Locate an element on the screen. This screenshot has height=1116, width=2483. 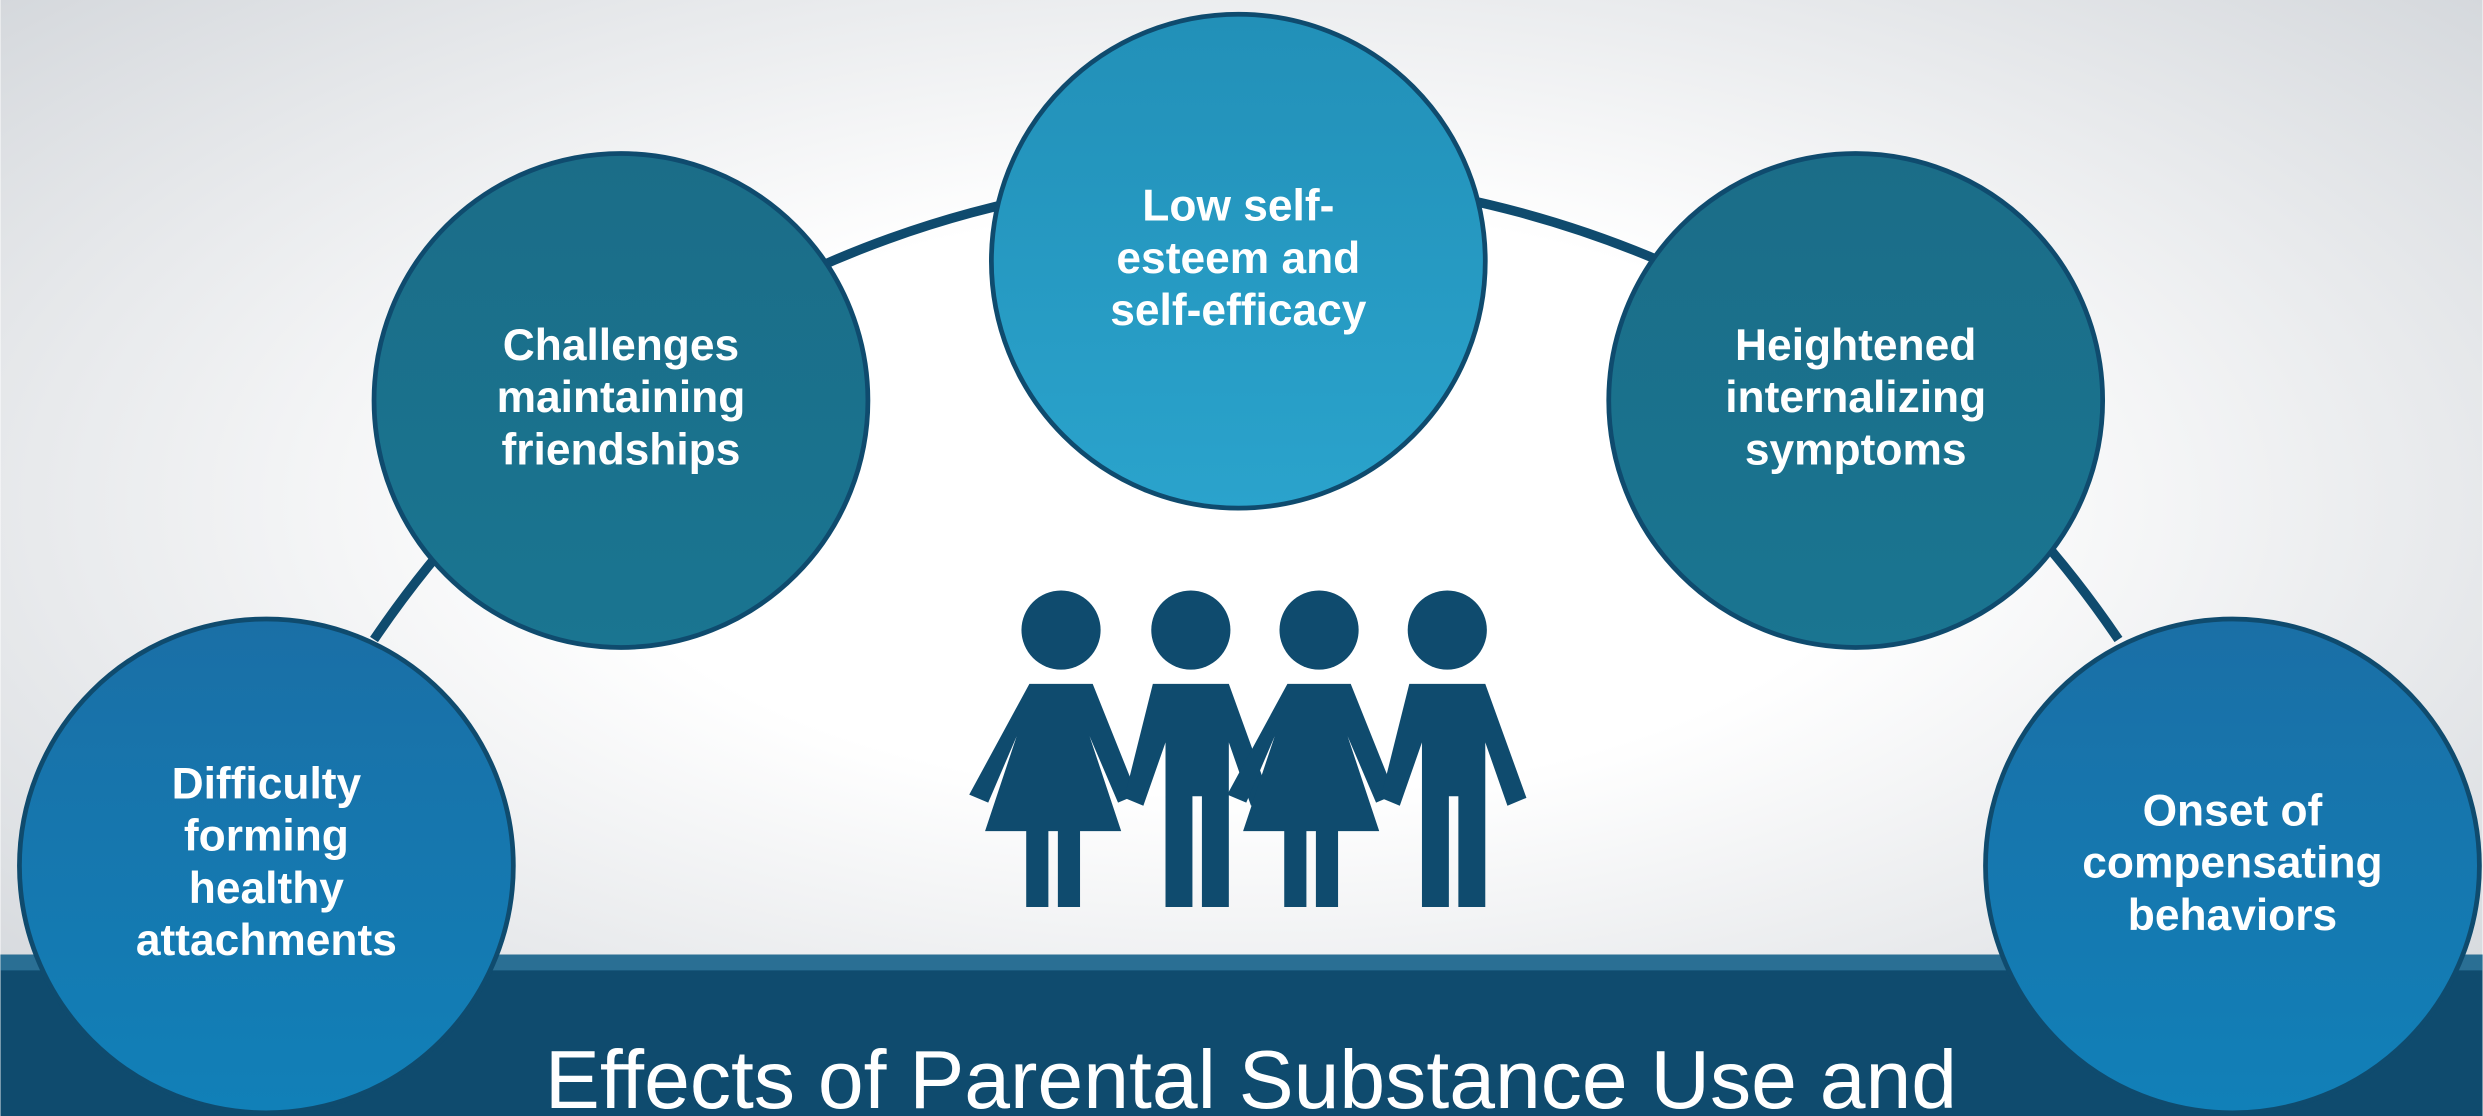
node-label: healthy is located at coordinates (266, 888).